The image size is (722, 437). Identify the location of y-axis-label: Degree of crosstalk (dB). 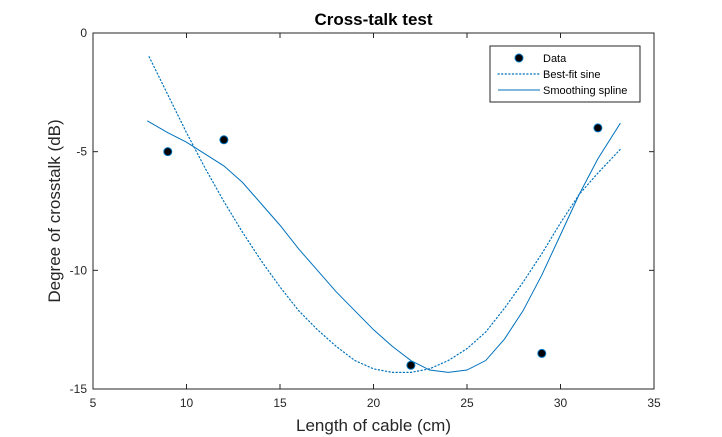
(54, 210).